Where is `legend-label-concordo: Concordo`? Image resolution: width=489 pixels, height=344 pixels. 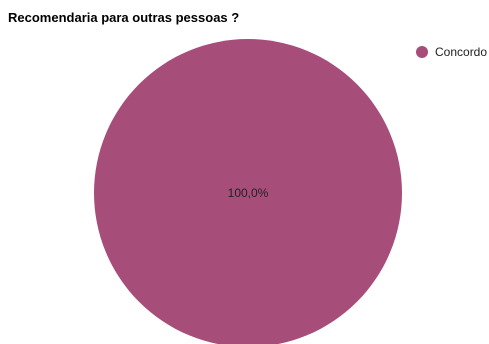
legend-label-concordo: Concordo is located at coordinates (461, 52).